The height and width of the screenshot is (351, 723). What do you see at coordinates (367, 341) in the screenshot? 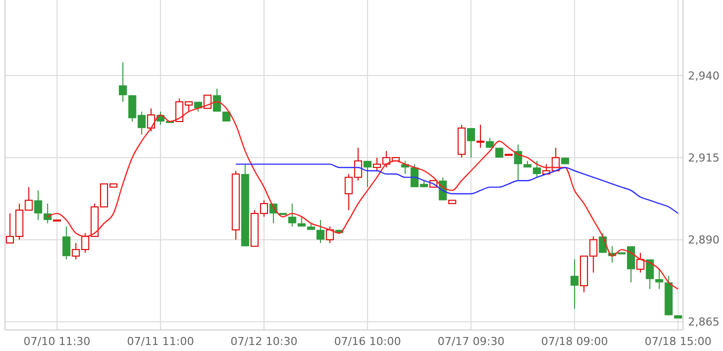
I see `x-tick-label: 07/16 10:00` at bounding box center [367, 341].